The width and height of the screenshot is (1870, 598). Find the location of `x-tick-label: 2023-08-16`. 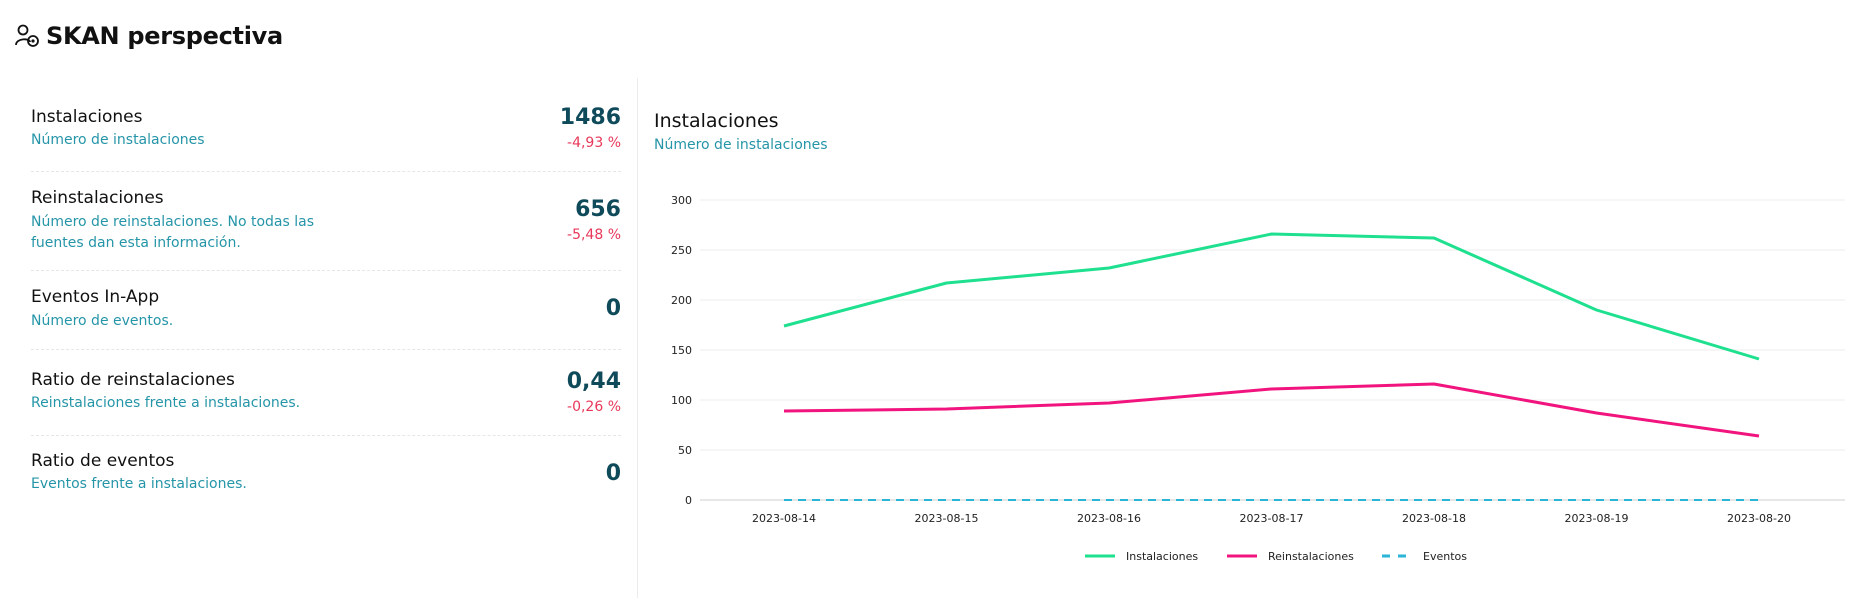

x-tick-label: 2023-08-16 is located at coordinates (1109, 518).